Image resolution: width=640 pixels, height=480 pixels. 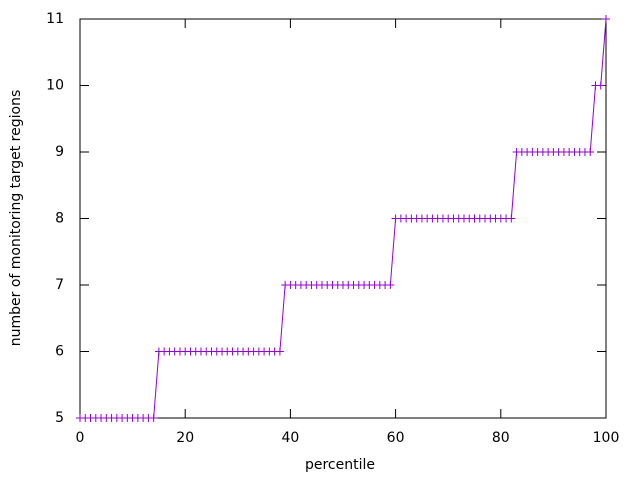 I want to click on y-axis-label: number of monitoring target regions, so click(x=16, y=218).